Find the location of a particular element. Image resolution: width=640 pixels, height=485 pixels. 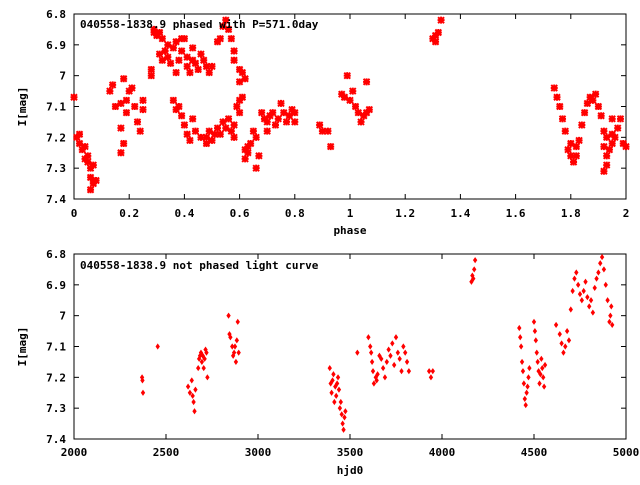

x-tick-label: 1.2 is located at coordinates (405, 213).